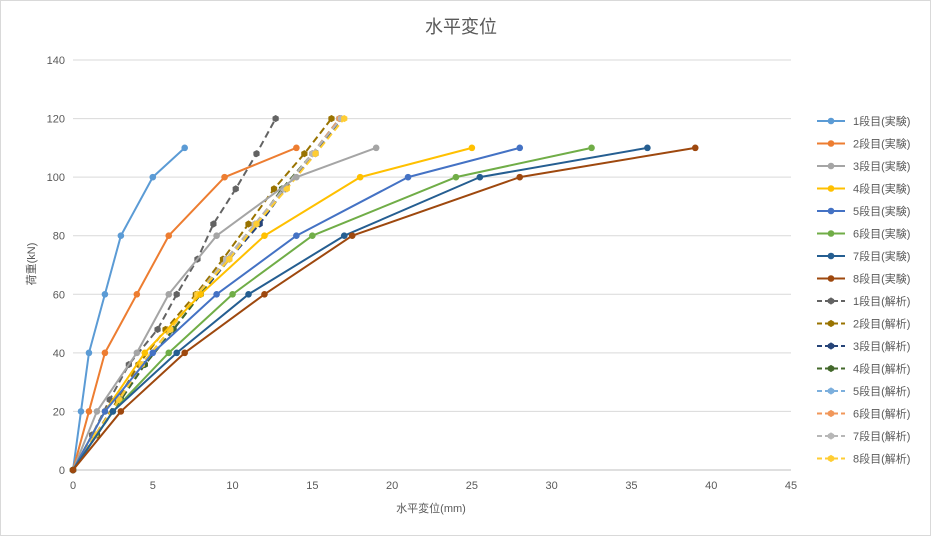 The width and height of the screenshot is (931, 537). I want to click on x-tick-label: 45, so click(791, 486).